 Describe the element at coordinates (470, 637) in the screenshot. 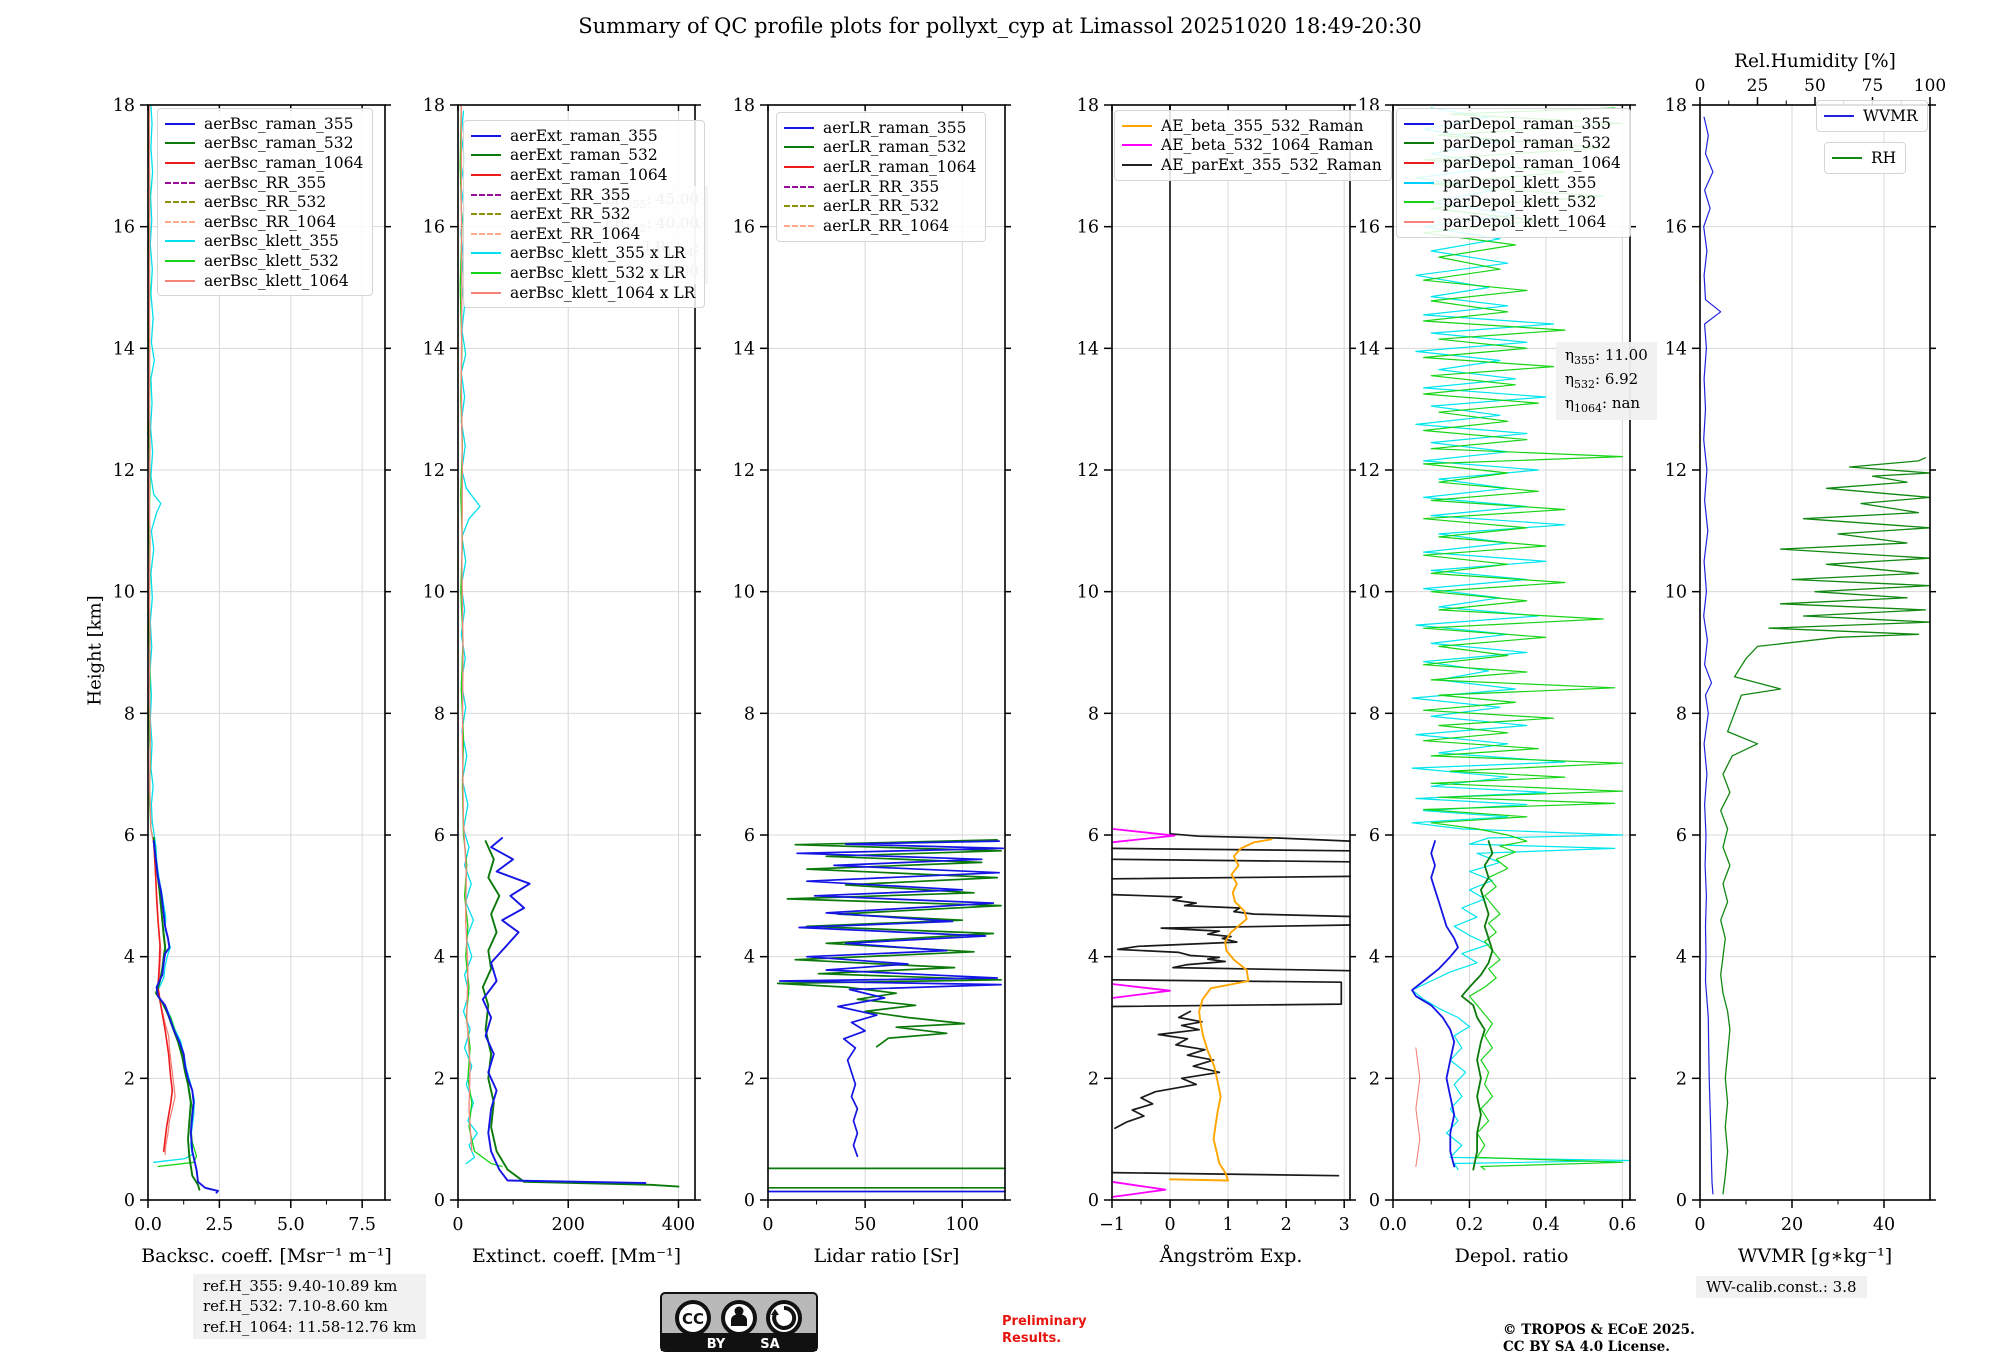

I see `series-aerBsc_klett_355 x LR` at that location.